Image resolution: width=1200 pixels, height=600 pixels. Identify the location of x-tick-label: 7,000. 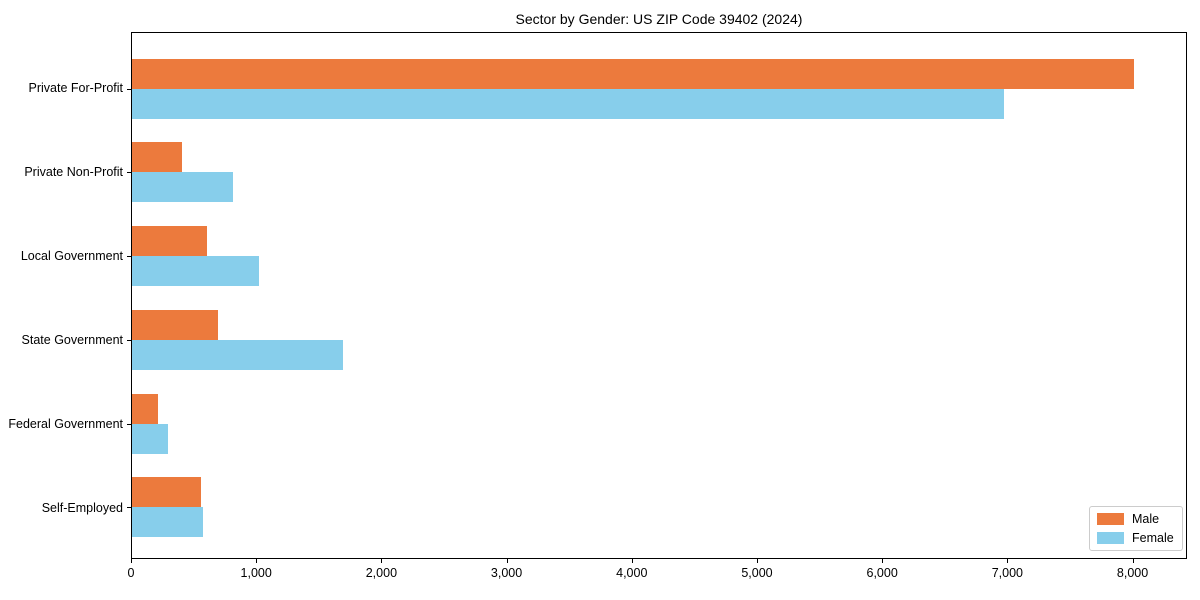
(1007, 573).